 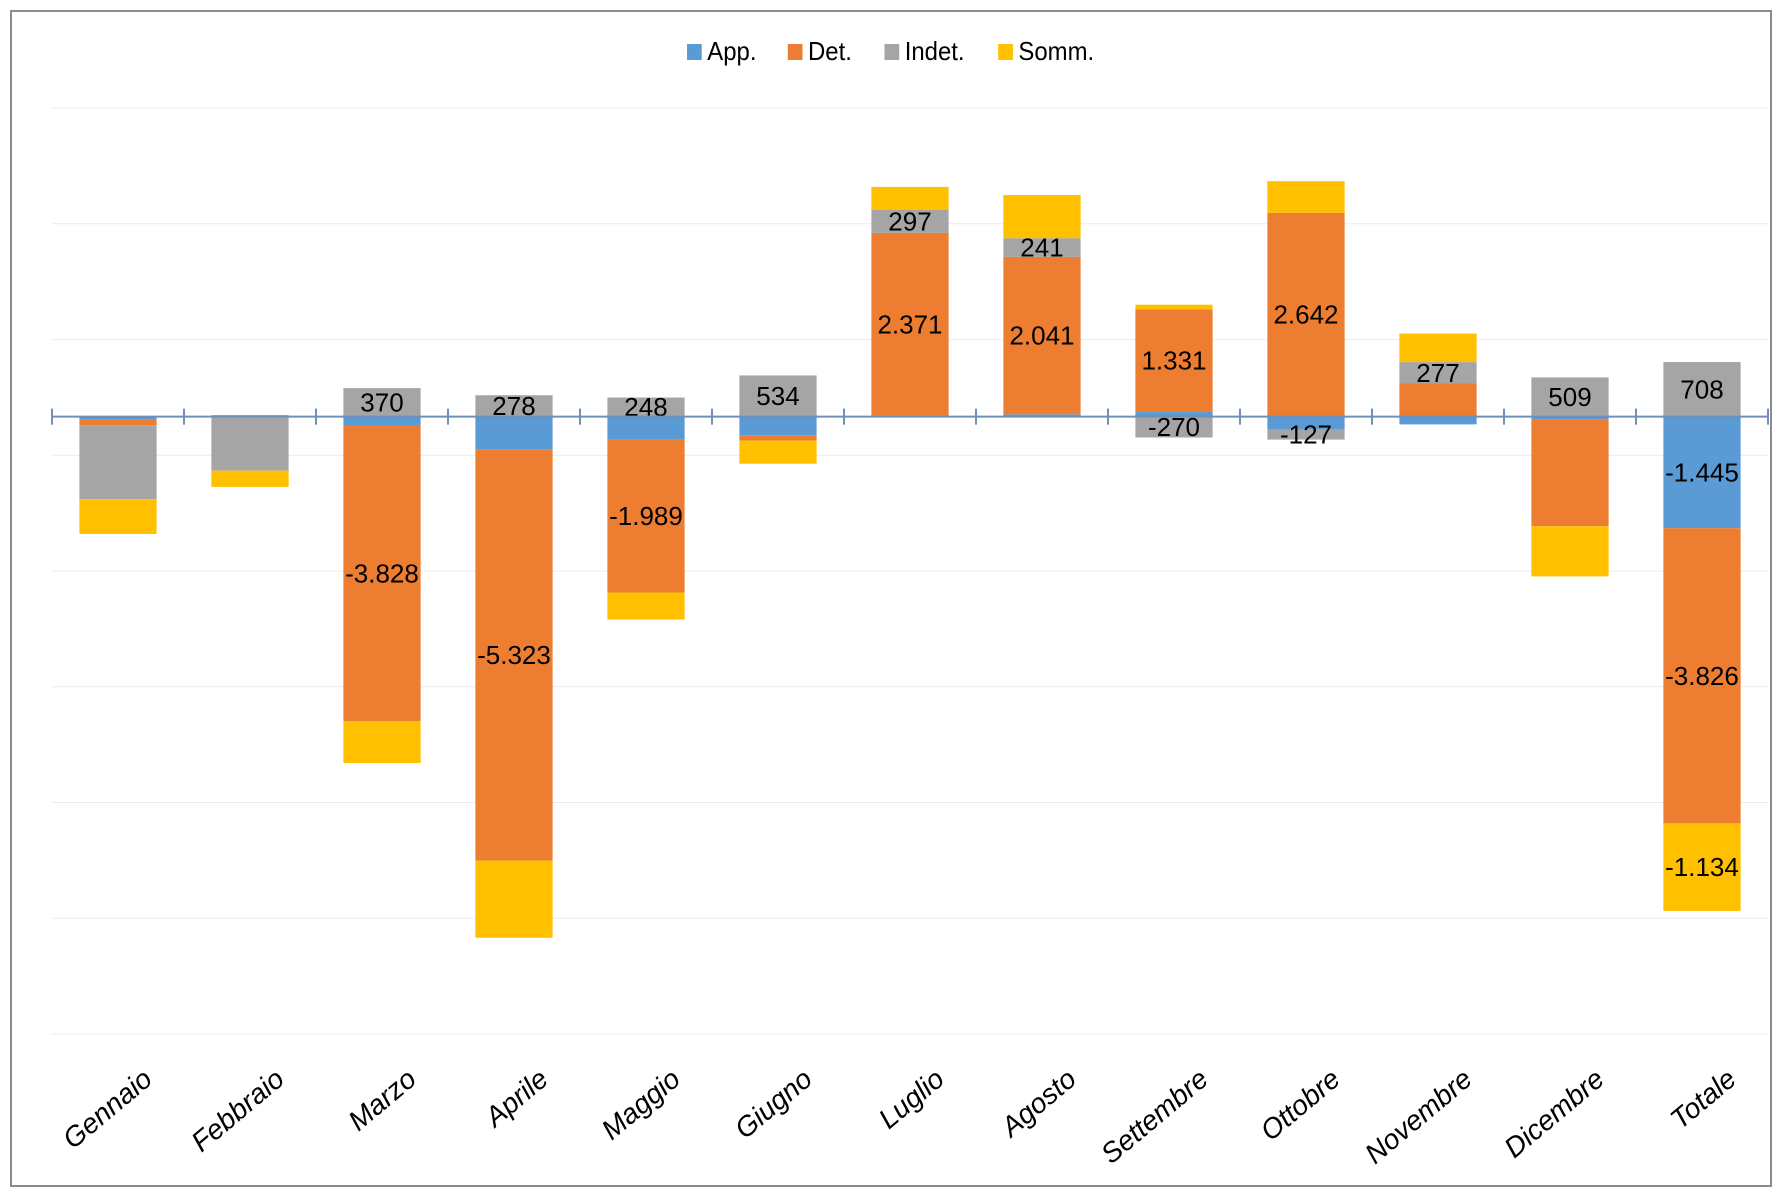 I want to click on data-label: 509, so click(x=1569, y=397).